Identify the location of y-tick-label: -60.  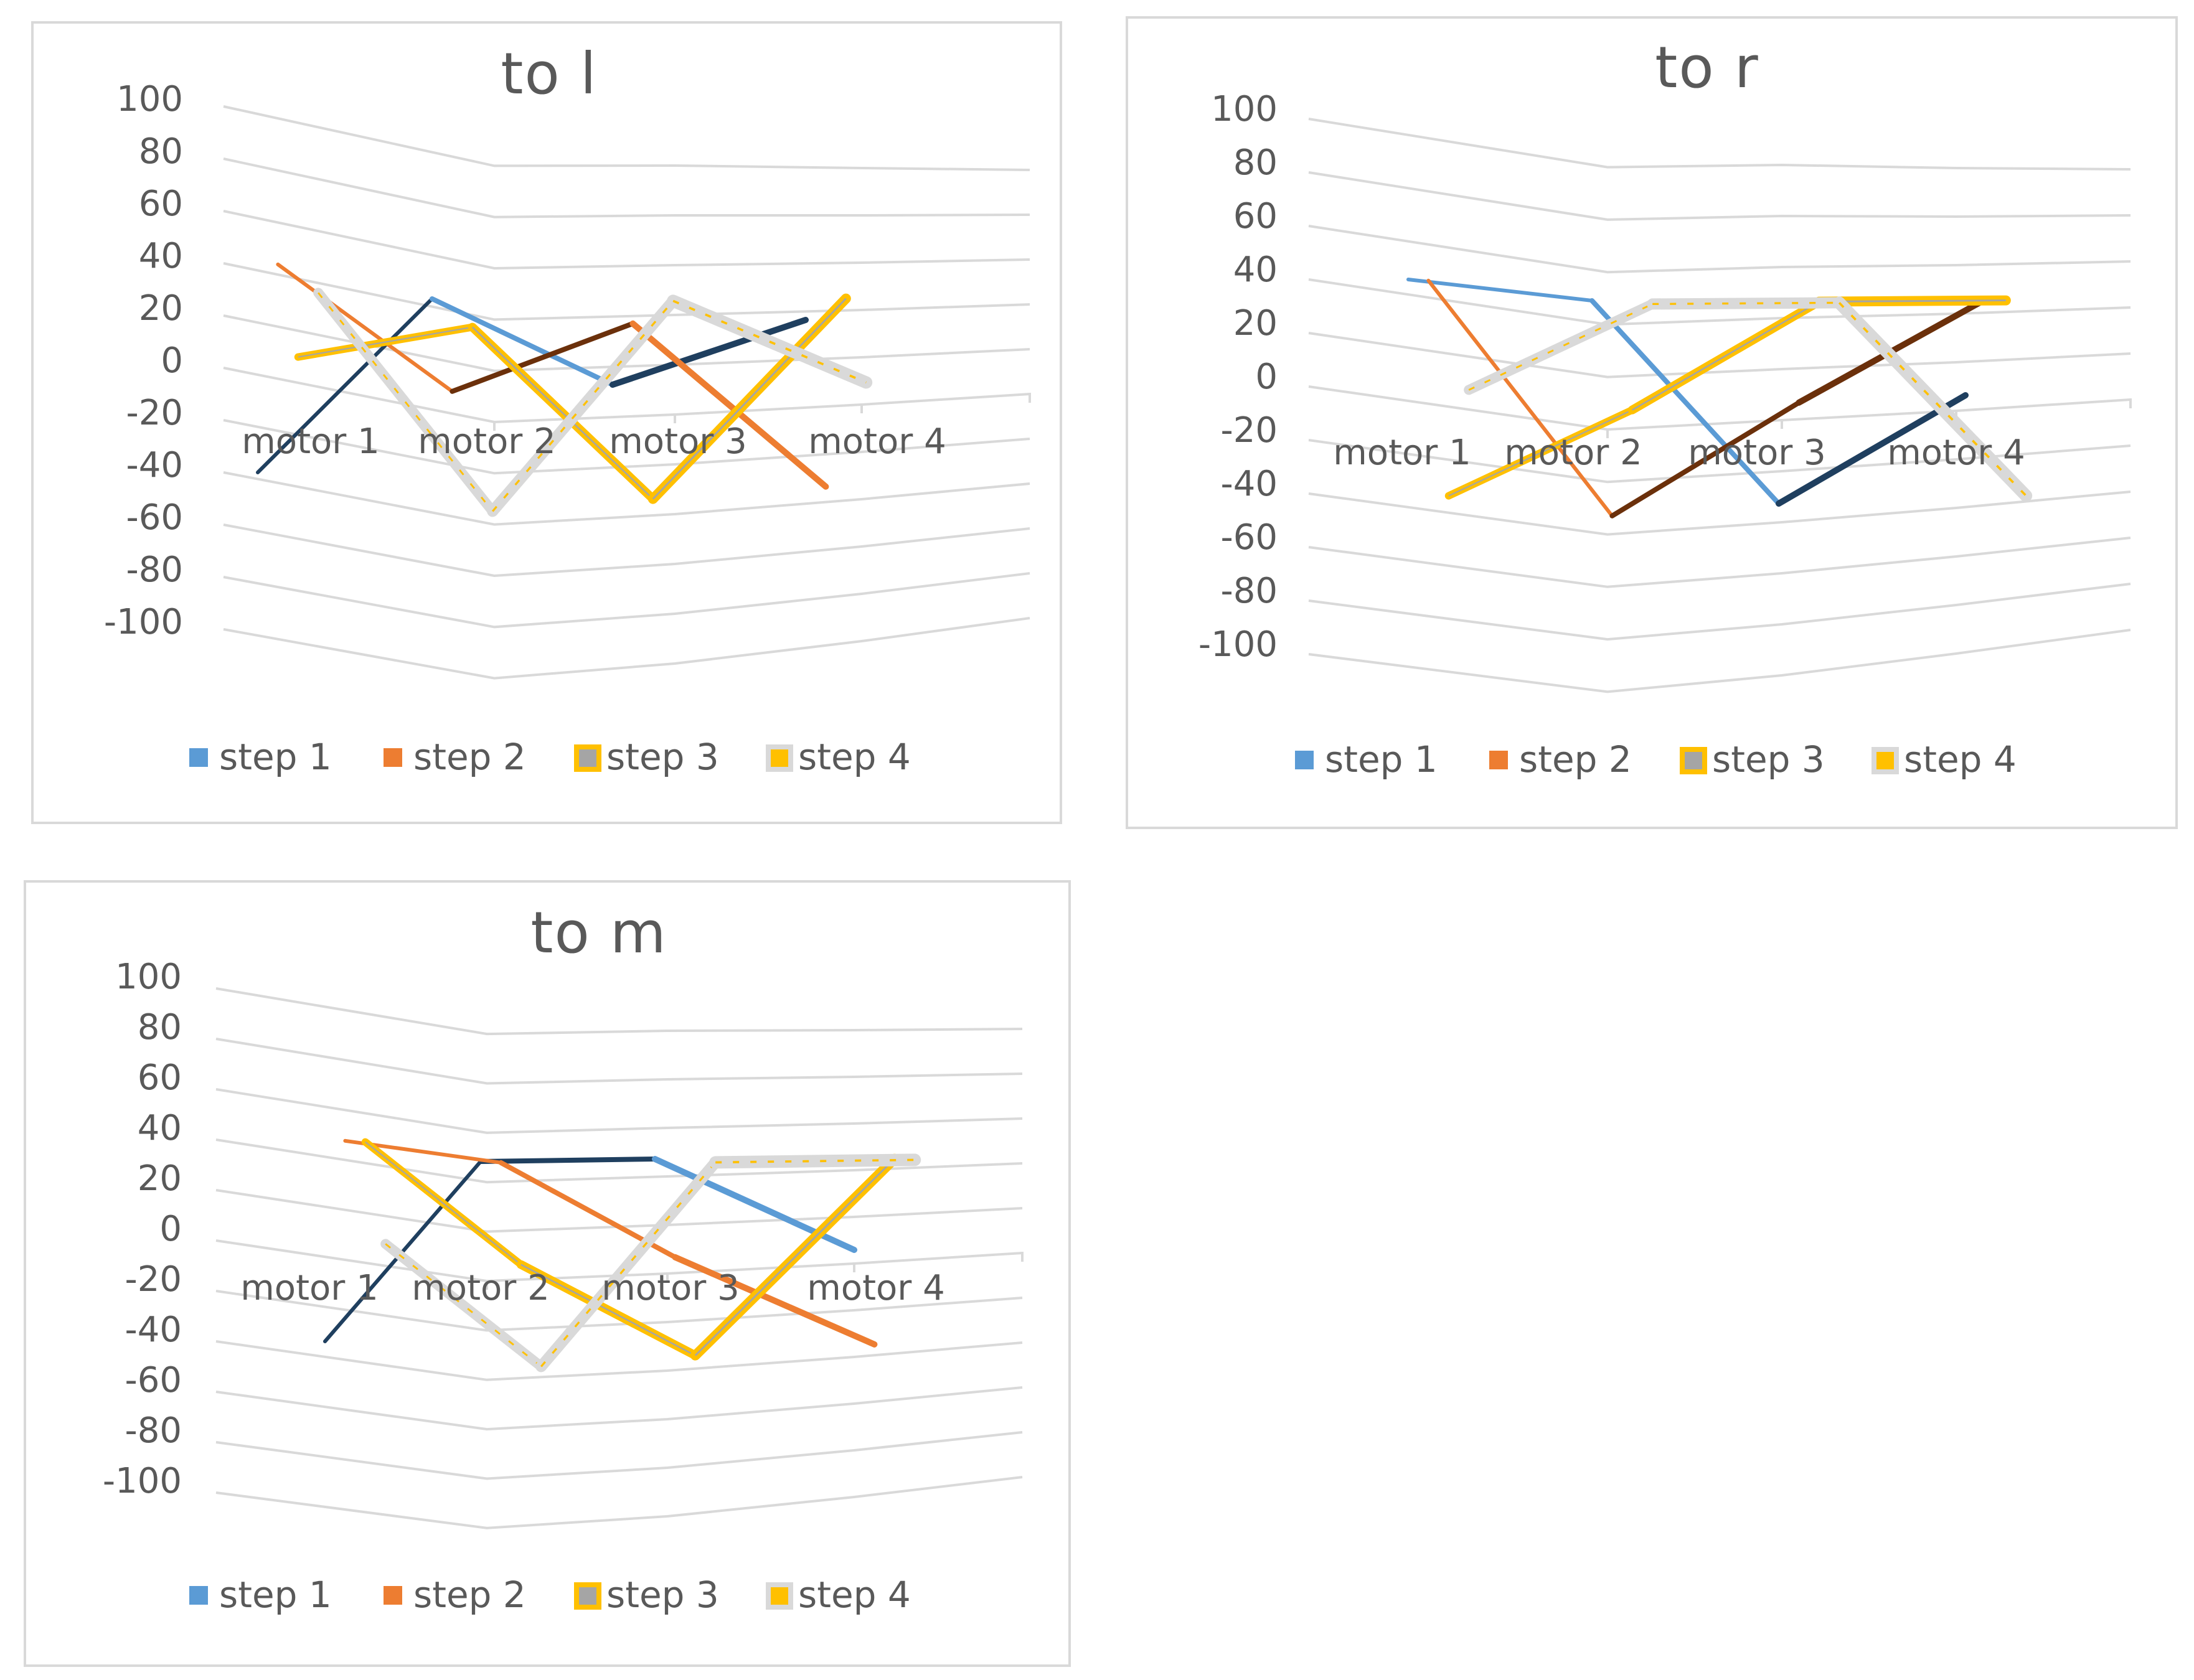
(153, 1380).